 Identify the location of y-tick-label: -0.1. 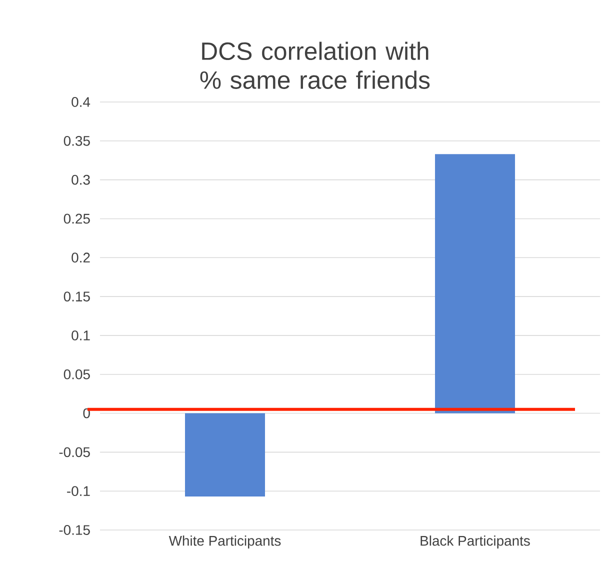
(78, 491).